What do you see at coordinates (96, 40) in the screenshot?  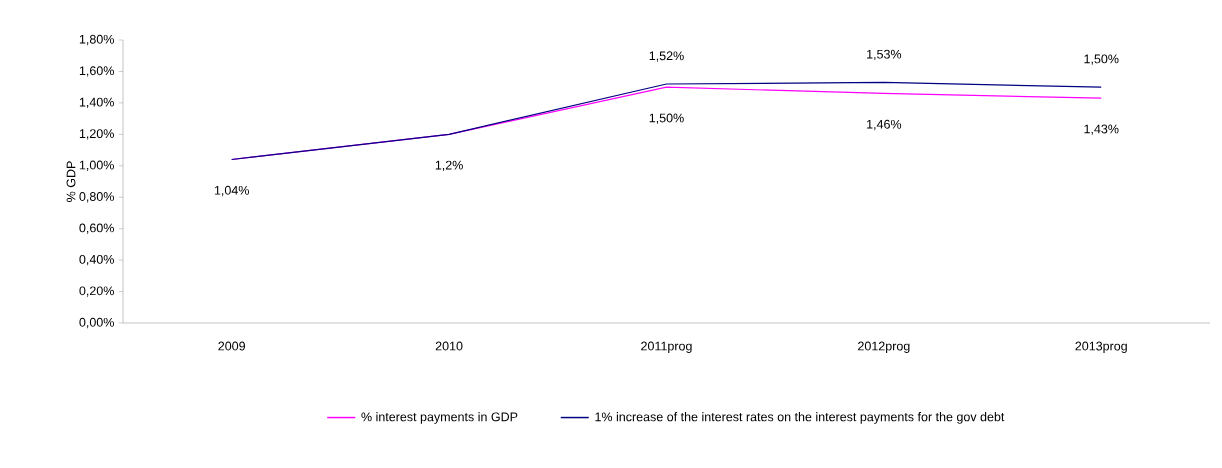 I see `y-tick-label: 1,80%` at bounding box center [96, 40].